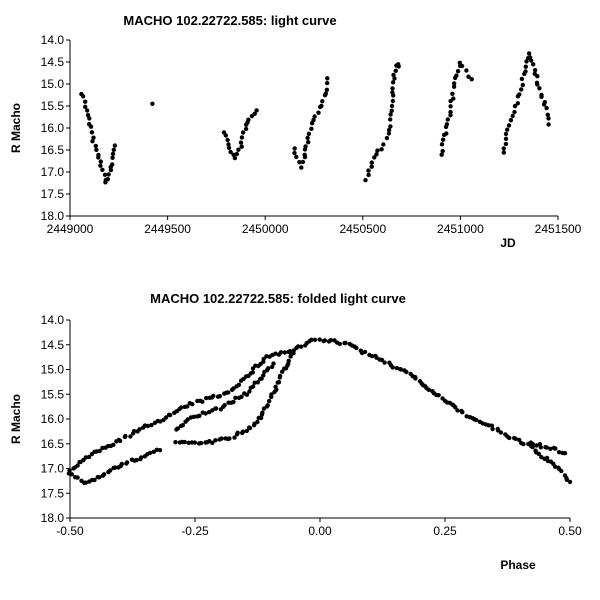  What do you see at coordinates (225, 396) in the screenshot?
I see `series-rising-middle` at bounding box center [225, 396].